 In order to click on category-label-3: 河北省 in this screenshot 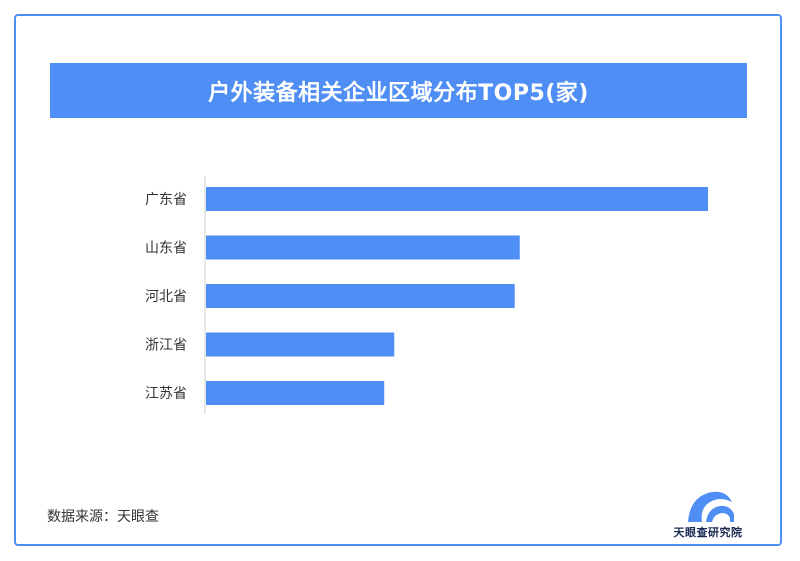, I will do `click(166, 297)`.